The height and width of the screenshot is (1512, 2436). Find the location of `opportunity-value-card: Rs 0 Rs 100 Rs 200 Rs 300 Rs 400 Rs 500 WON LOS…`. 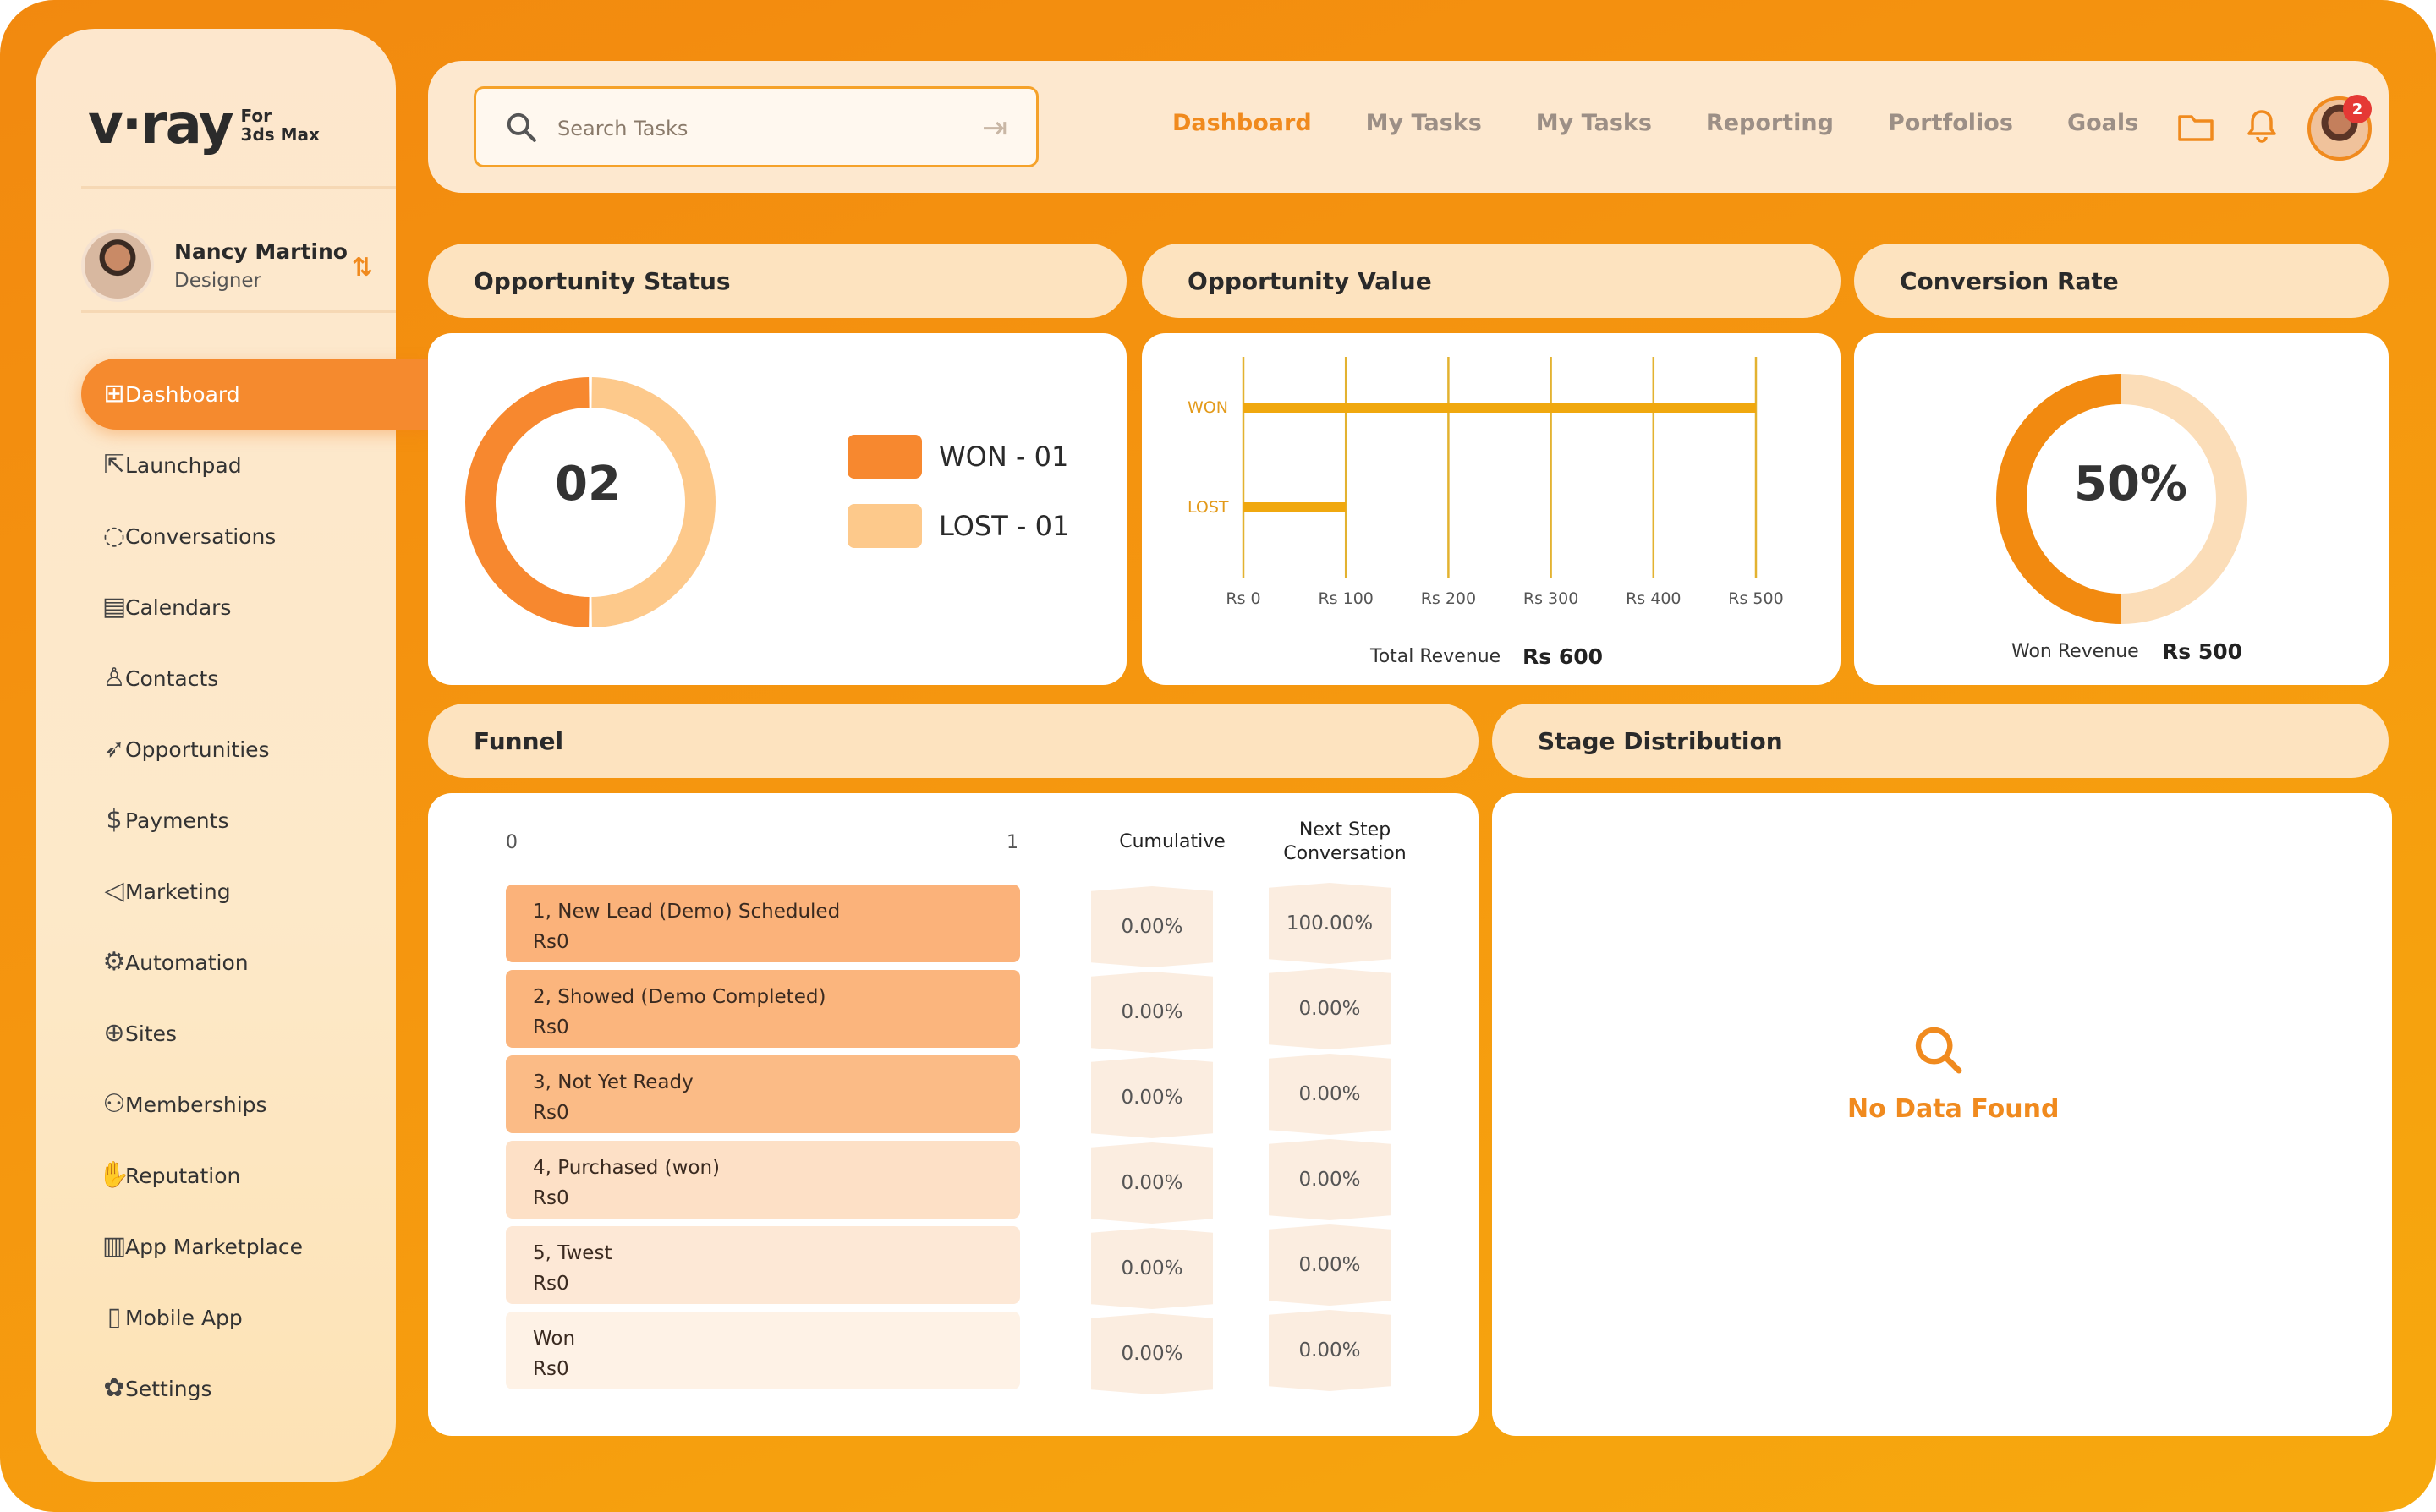

opportunity-value-card: Rs 0 Rs 100 Rs 200 Rs 300 Rs 400 Rs 500 WON LOS… is located at coordinates (1492, 509).